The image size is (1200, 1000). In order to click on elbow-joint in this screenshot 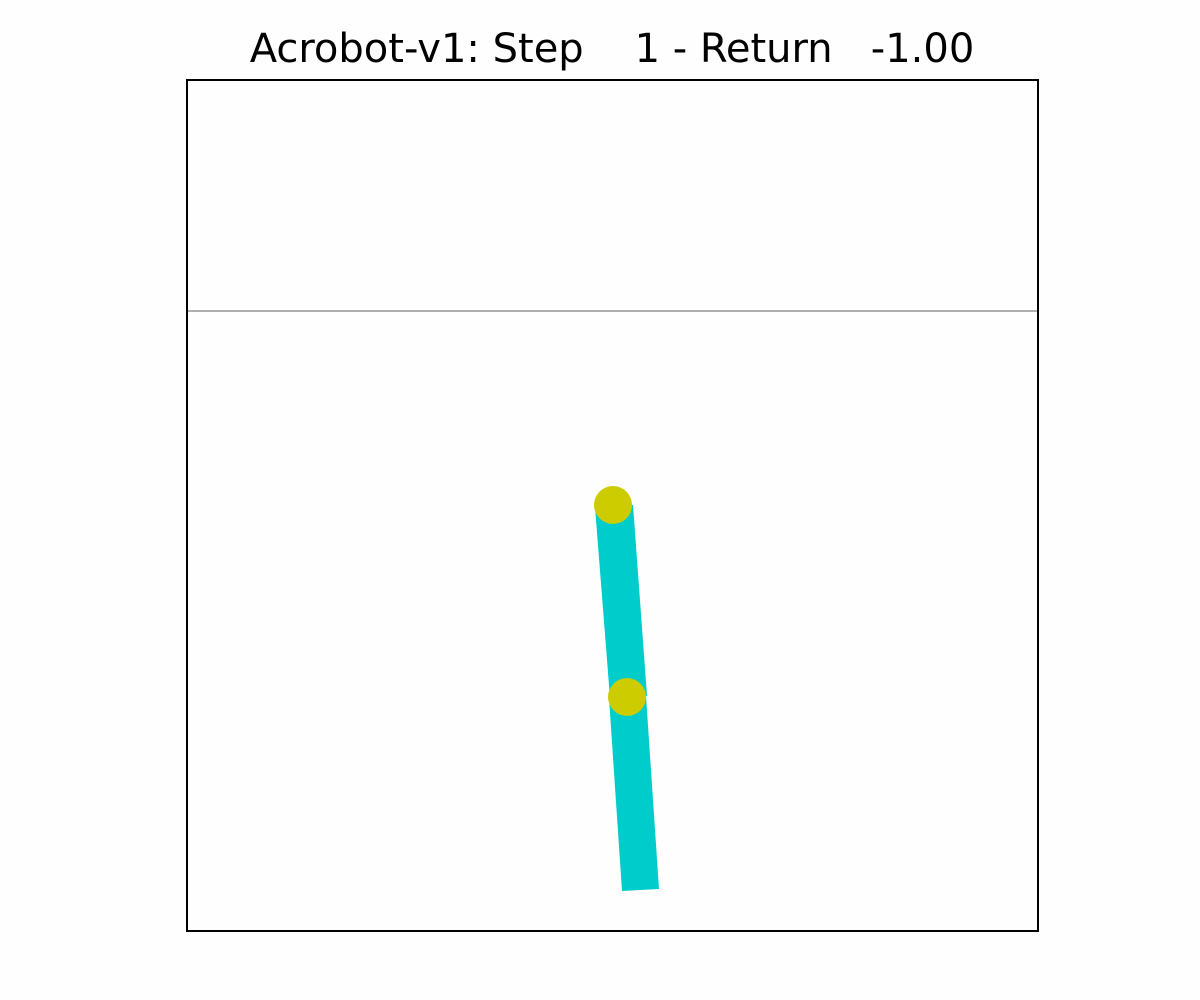, I will do `click(627, 697)`.